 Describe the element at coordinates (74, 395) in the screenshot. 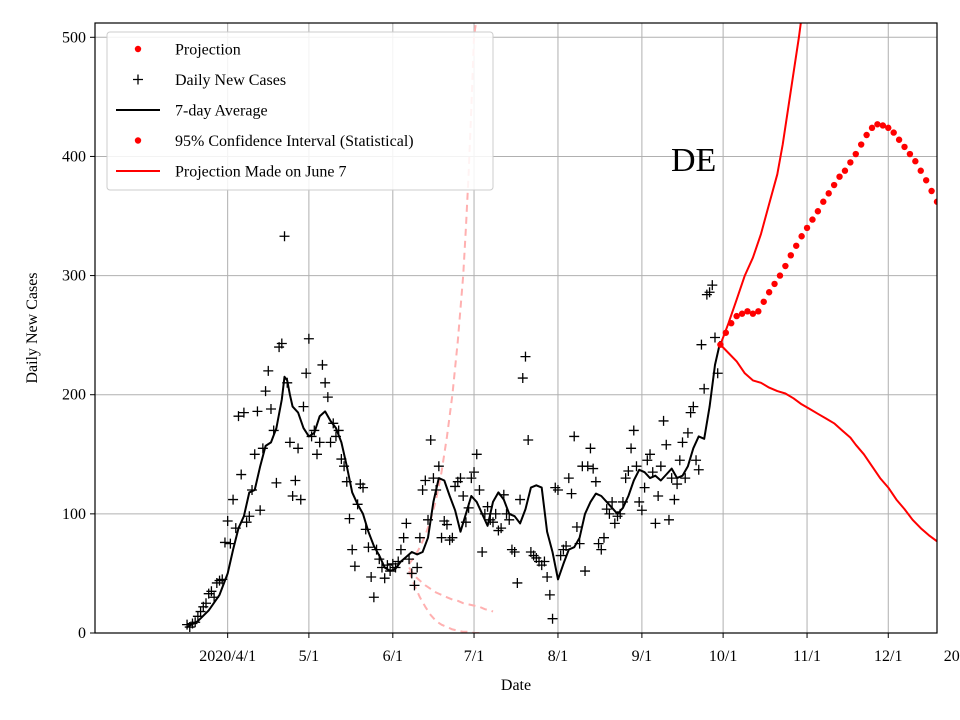

I see `y-tick-label: 200` at that location.